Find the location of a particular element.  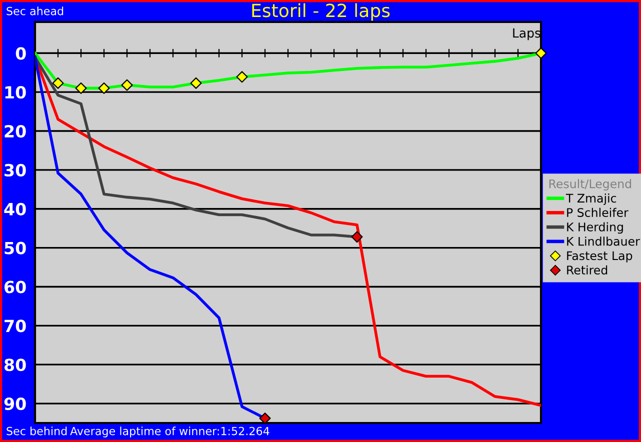

x-axis-title: Laps is located at coordinates (526, 34).